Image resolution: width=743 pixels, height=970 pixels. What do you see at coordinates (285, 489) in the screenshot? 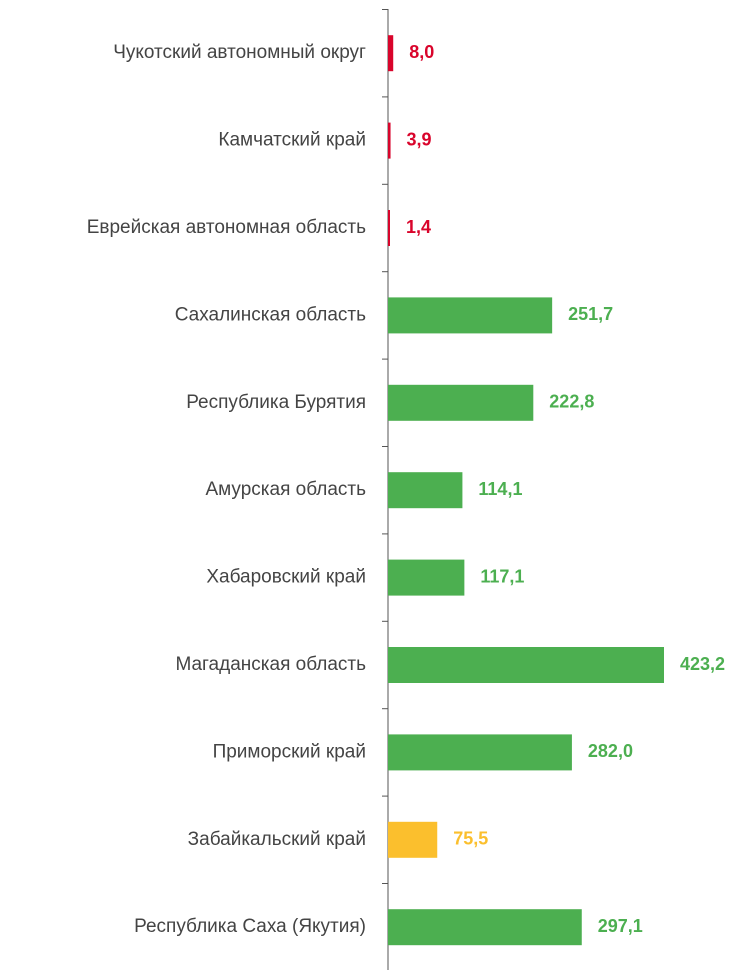
I see `category-label: Амурская область` at bounding box center [285, 489].